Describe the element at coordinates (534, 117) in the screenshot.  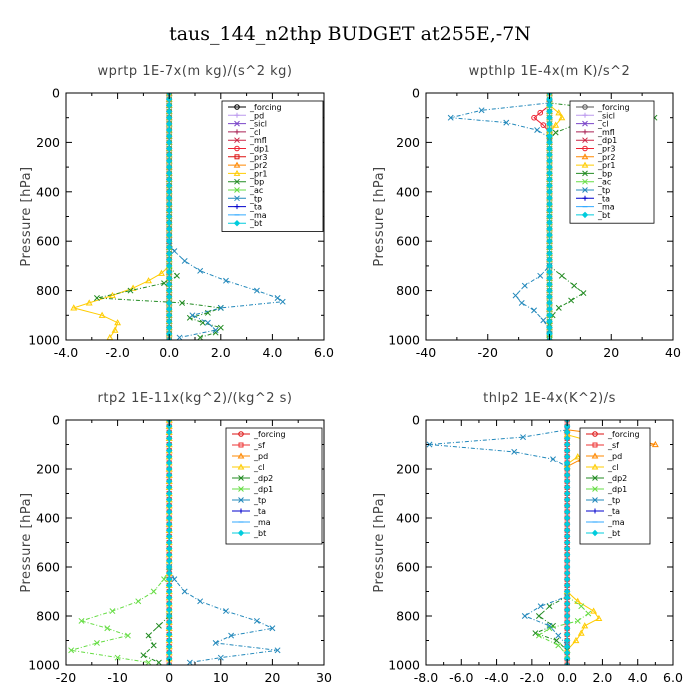
I see `panel2-series-pr3-point` at that location.